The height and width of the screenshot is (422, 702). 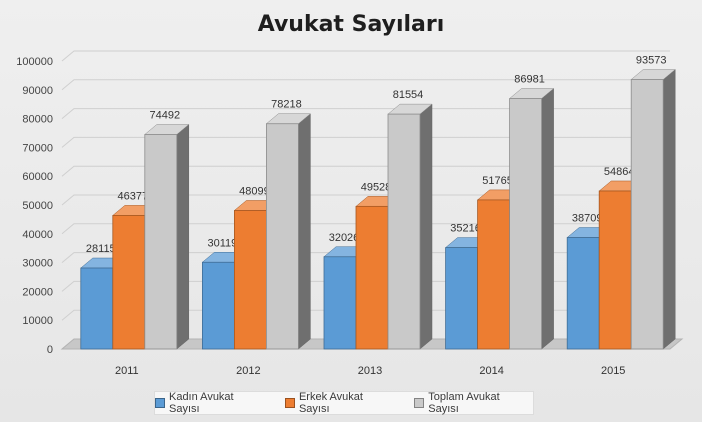 What do you see at coordinates (587, 219) in the screenshot?
I see `data-label: 38709` at bounding box center [587, 219].